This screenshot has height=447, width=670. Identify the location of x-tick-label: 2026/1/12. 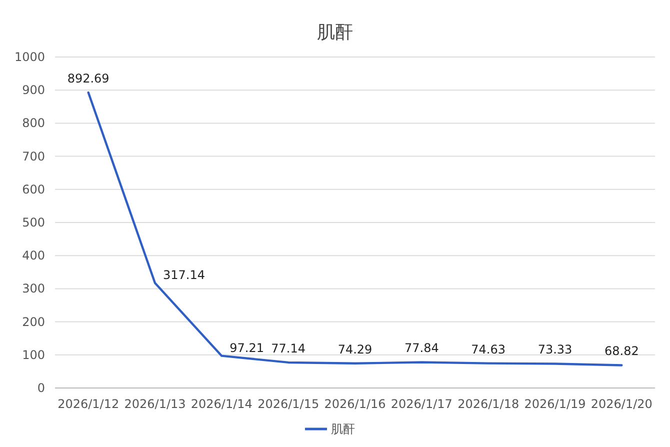
(89, 404).